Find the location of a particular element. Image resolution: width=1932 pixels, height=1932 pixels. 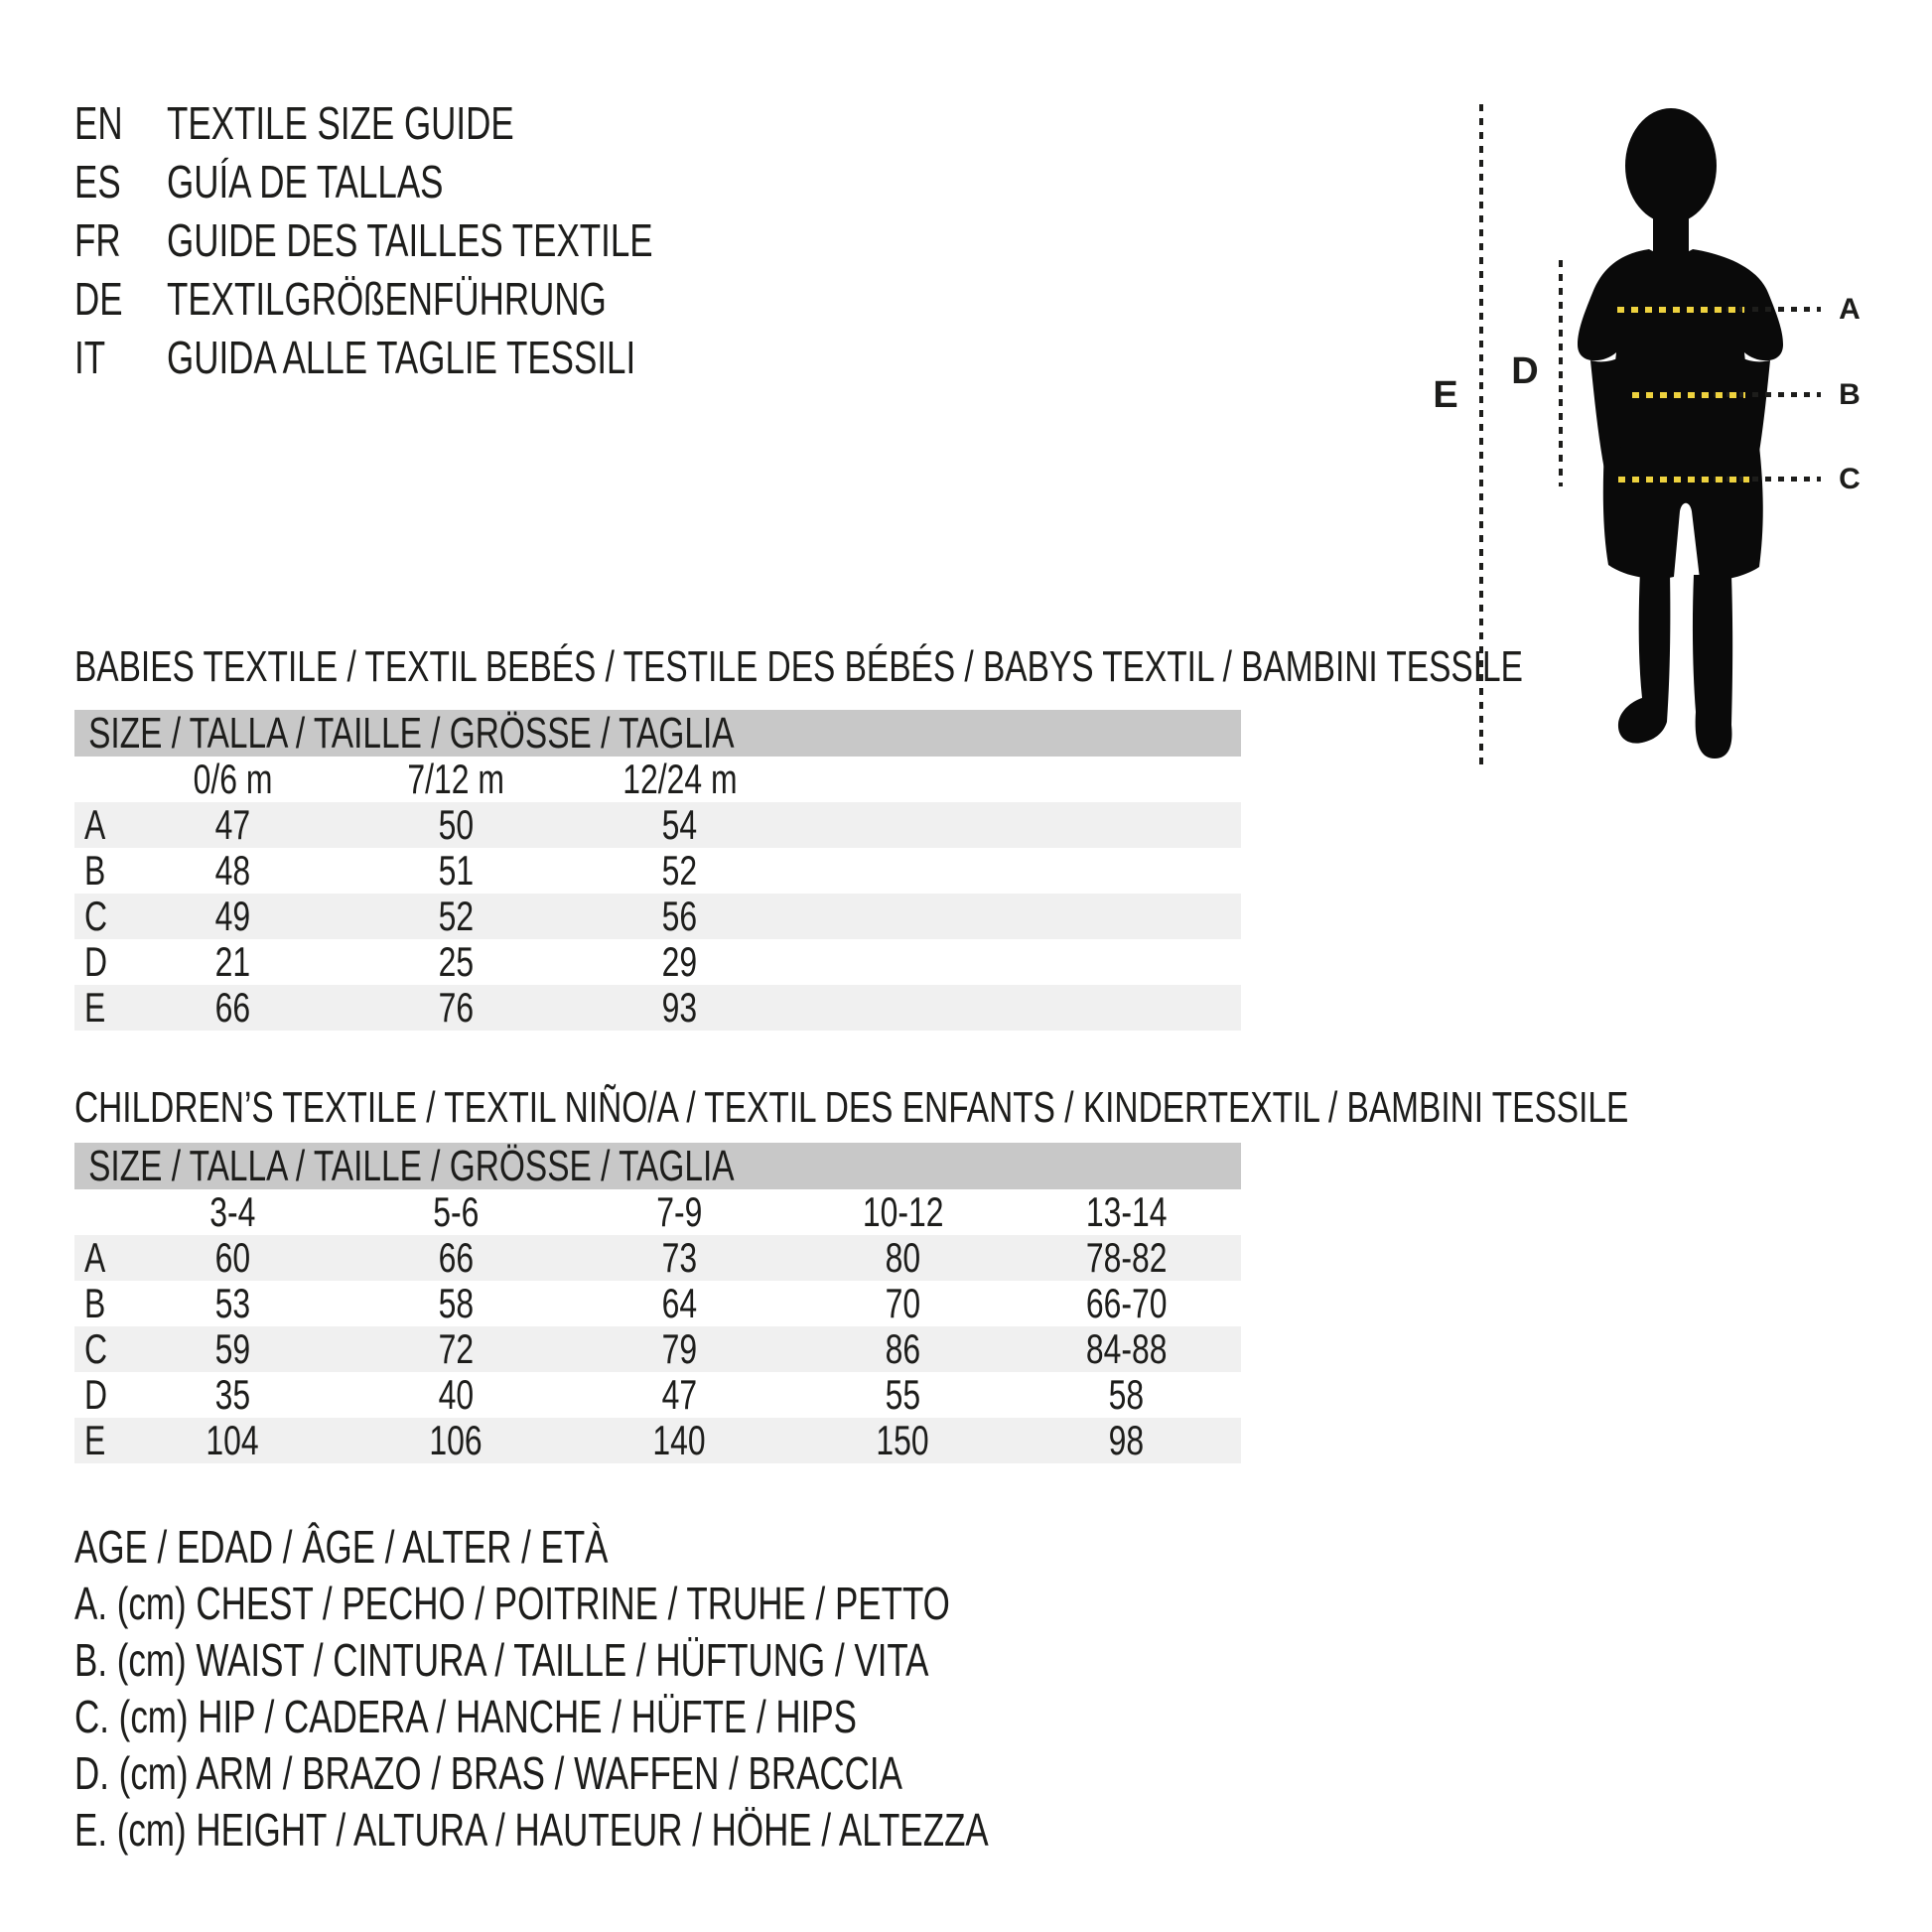

language-row-de: DE TEXTILGRÖßENFÜHRUNG is located at coordinates (521, 300).